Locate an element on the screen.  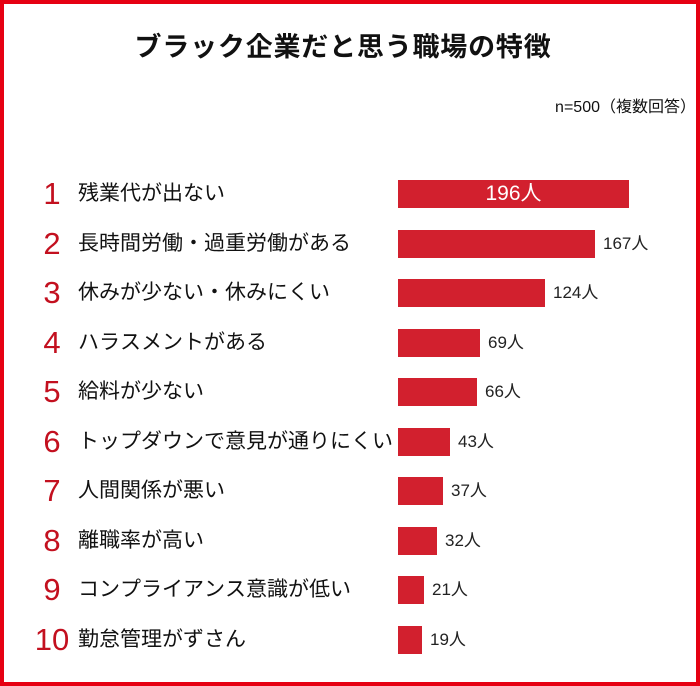
category-label: コンプライアンス意識が低い is located at coordinates (214, 589).